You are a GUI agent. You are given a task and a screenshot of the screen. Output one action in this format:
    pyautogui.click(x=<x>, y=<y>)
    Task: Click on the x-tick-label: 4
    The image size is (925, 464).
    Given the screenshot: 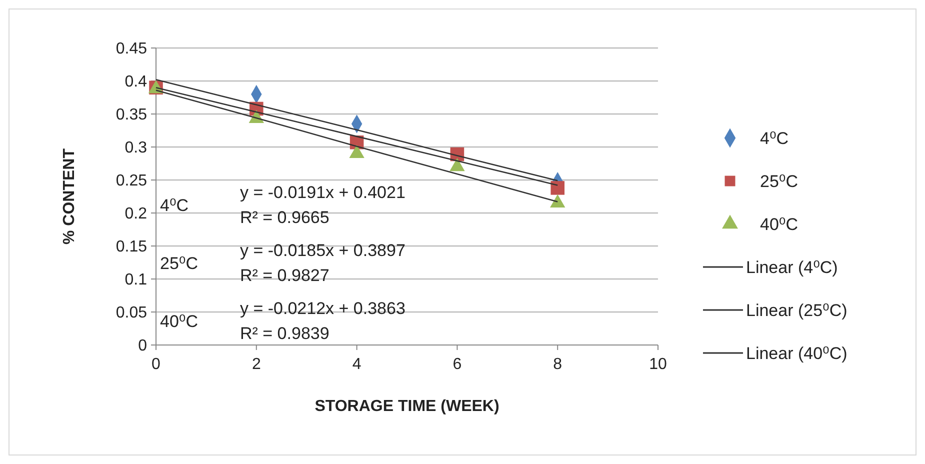 What is the action you would take?
    pyautogui.click(x=357, y=364)
    